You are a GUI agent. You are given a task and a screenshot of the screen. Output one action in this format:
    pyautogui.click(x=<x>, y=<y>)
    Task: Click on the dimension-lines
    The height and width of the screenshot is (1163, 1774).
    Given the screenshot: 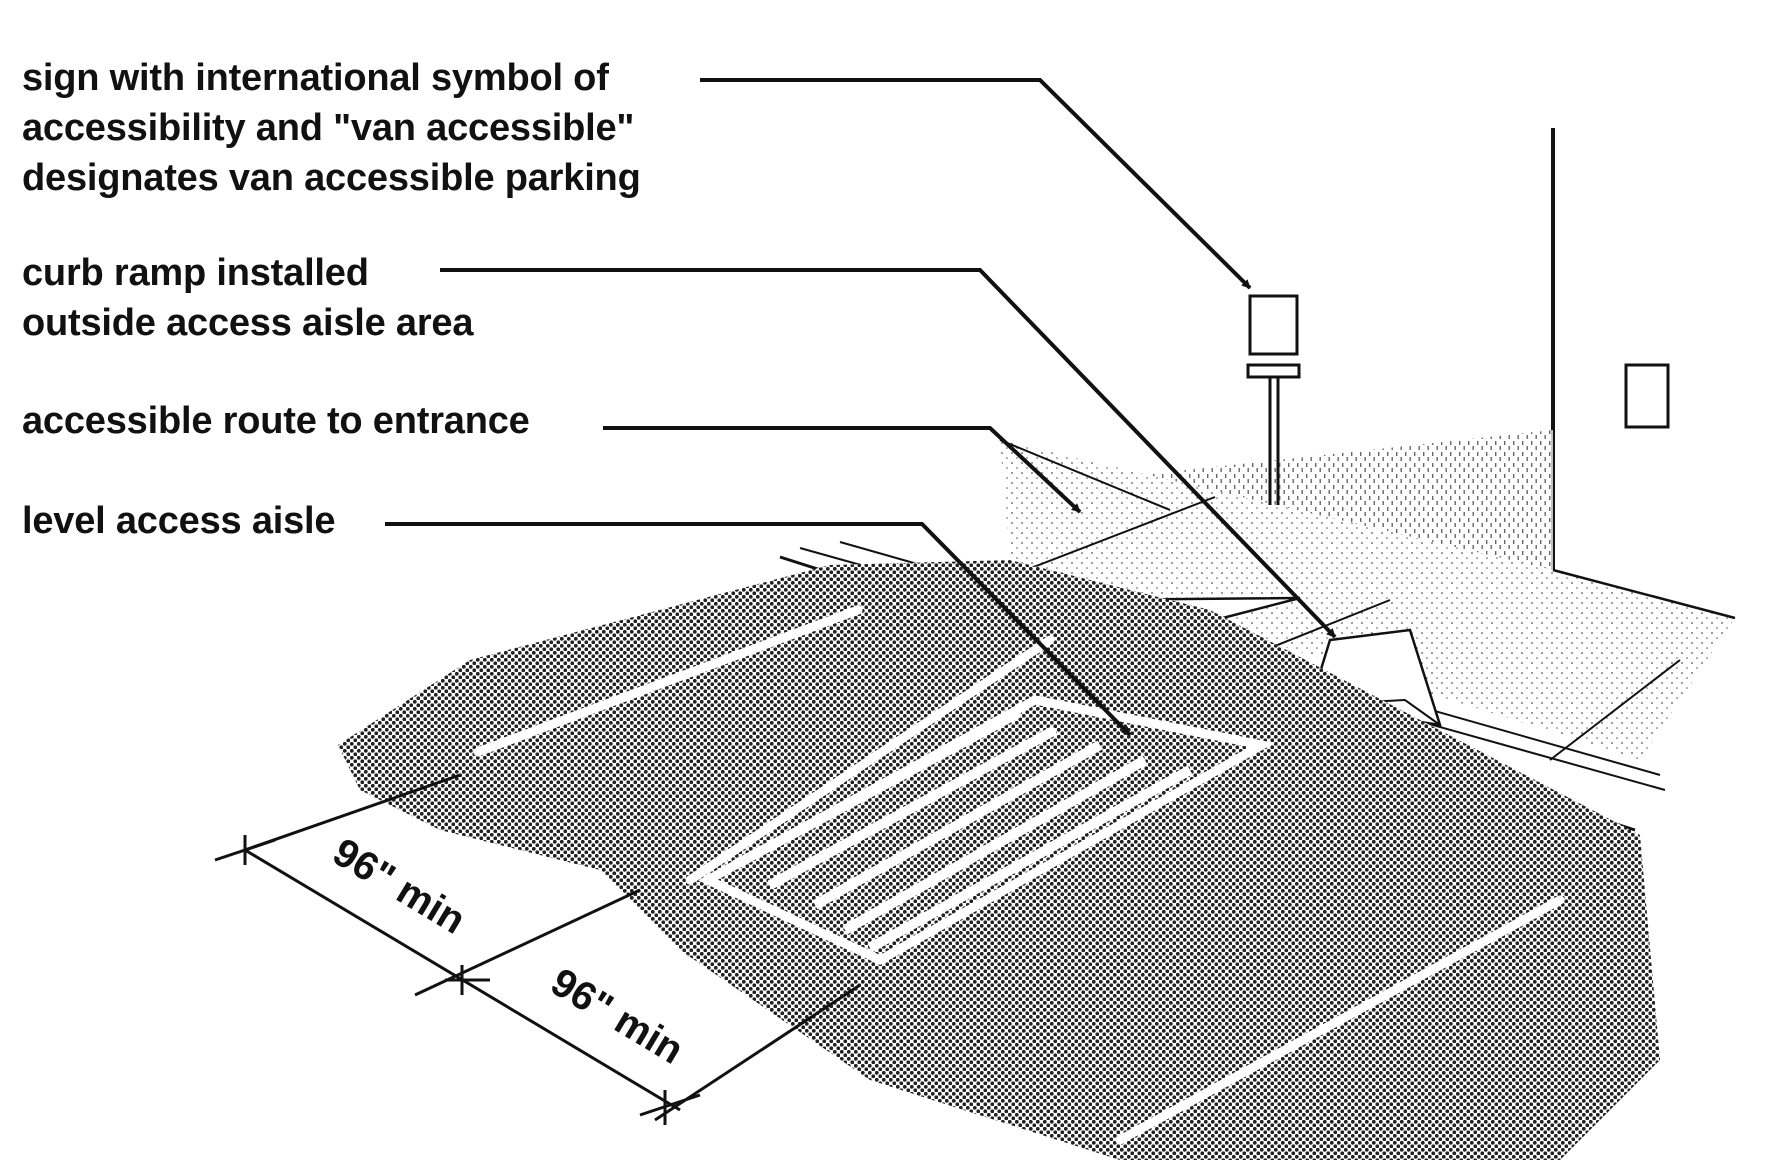 What is the action you would take?
    pyautogui.click(x=537, y=949)
    